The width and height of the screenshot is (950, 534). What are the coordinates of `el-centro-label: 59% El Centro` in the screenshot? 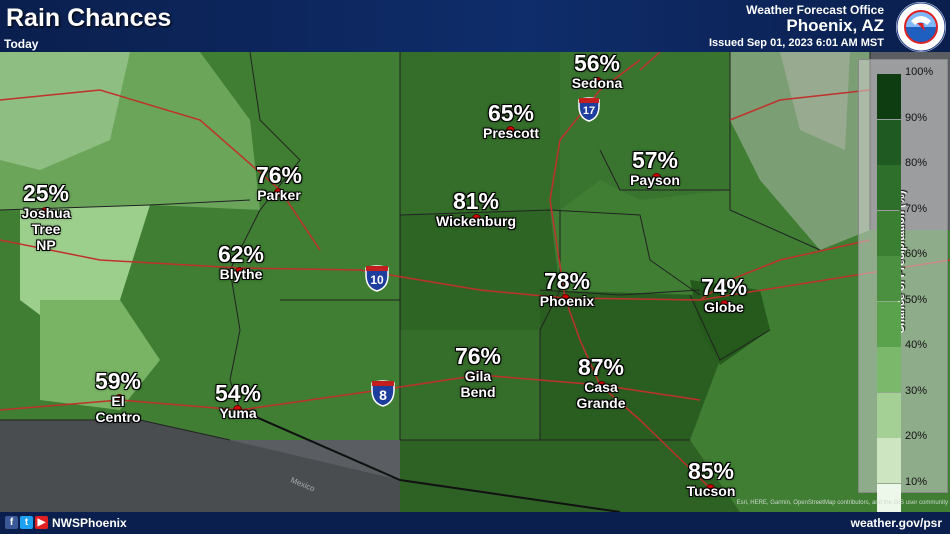 It's located at (118, 397).